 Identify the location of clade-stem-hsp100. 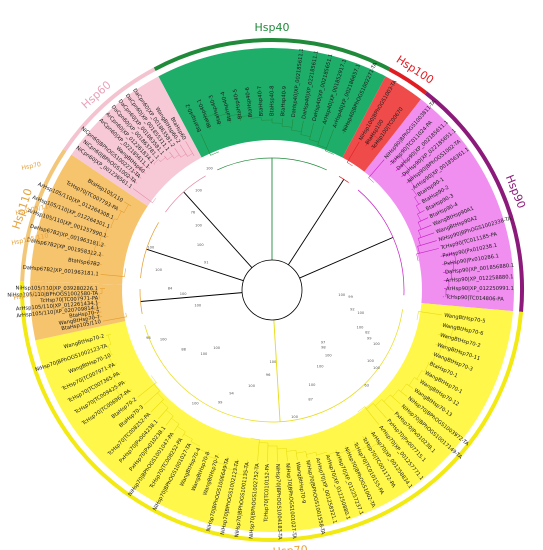
(316, 222).